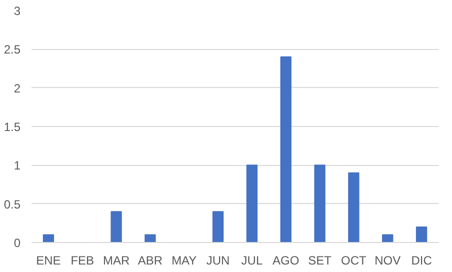  What do you see at coordinates (48, 261) in the screenshot?
I see `x-tick-label: ENE` at bounding box center [48, 261].